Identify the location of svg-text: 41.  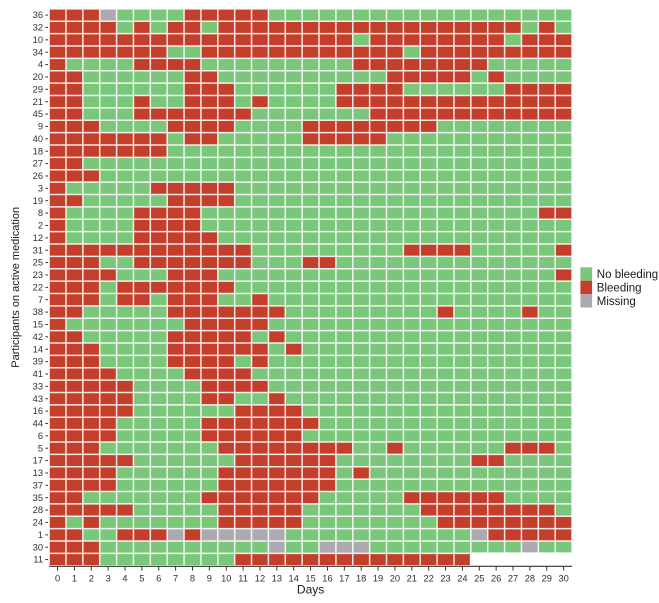
(38, 374).